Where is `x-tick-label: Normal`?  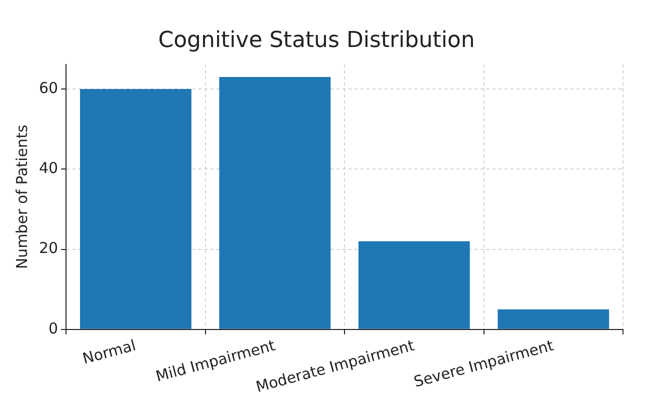
x-tick-label: Normal is located at coordinates (109, 352).